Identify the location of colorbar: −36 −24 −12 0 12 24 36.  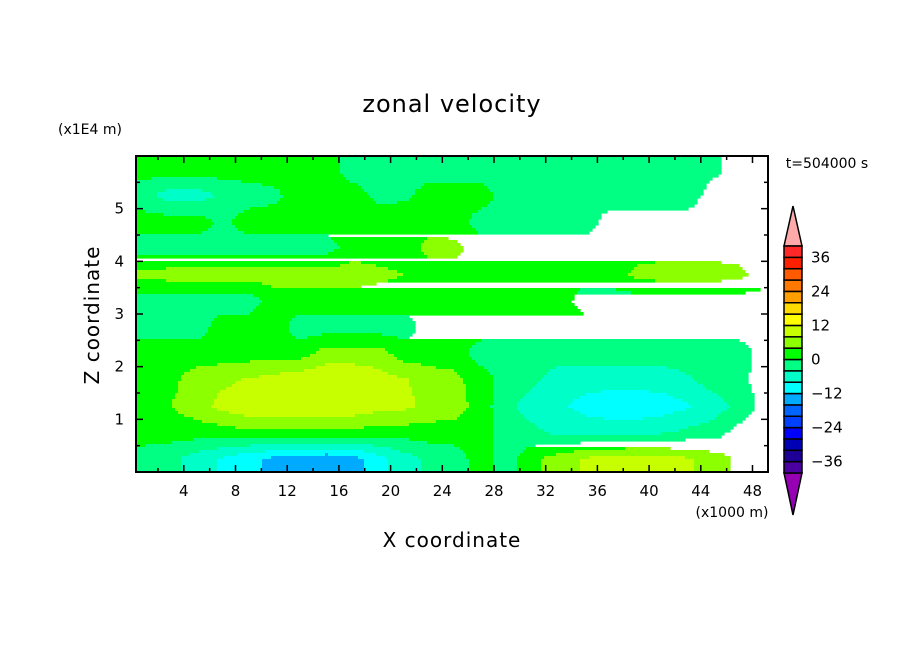
(813, 360).